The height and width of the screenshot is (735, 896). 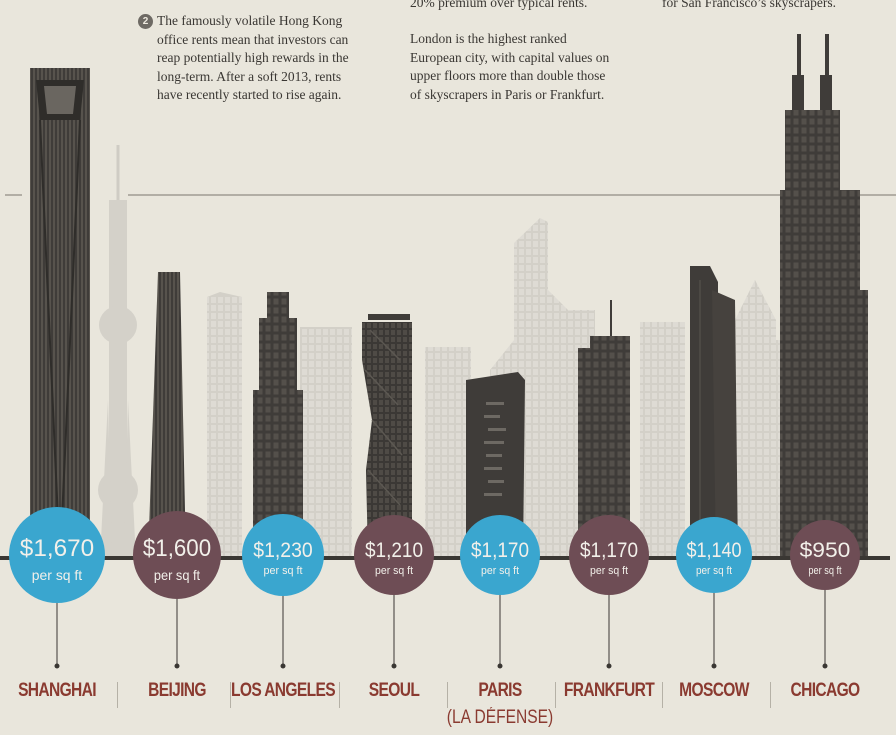 I want to click on price-marker-beijing: $1,600 per sq ft, so click(x=177, y=590).